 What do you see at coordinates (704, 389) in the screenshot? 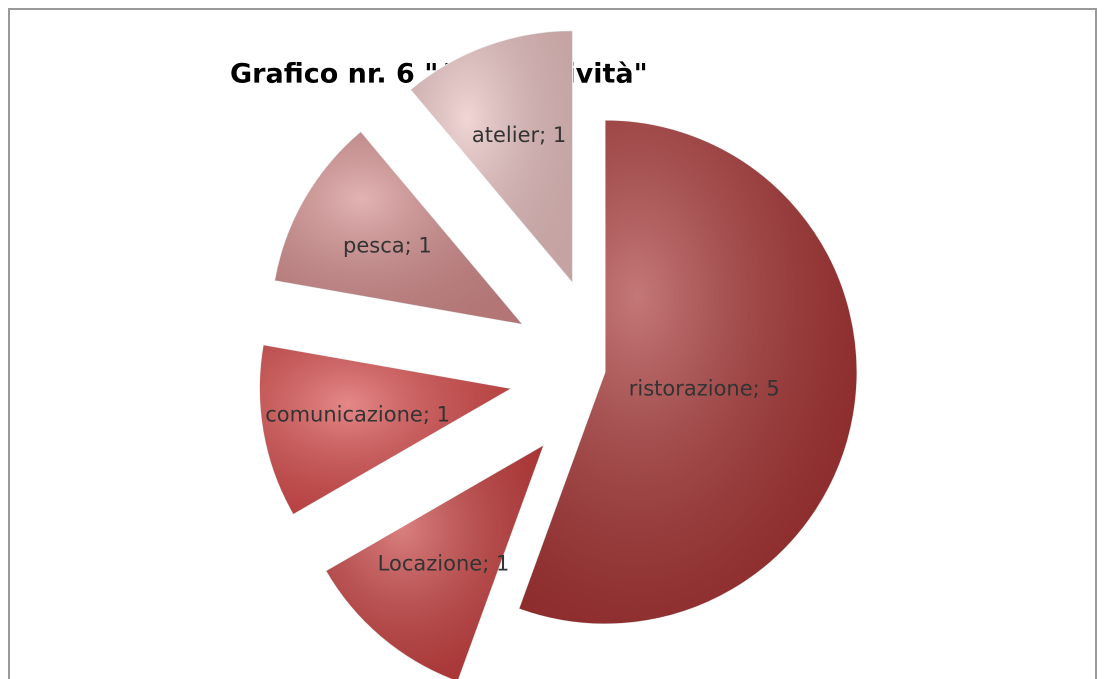
I see `data-label: ristorazione; 5` at bounding box center [704, 389].